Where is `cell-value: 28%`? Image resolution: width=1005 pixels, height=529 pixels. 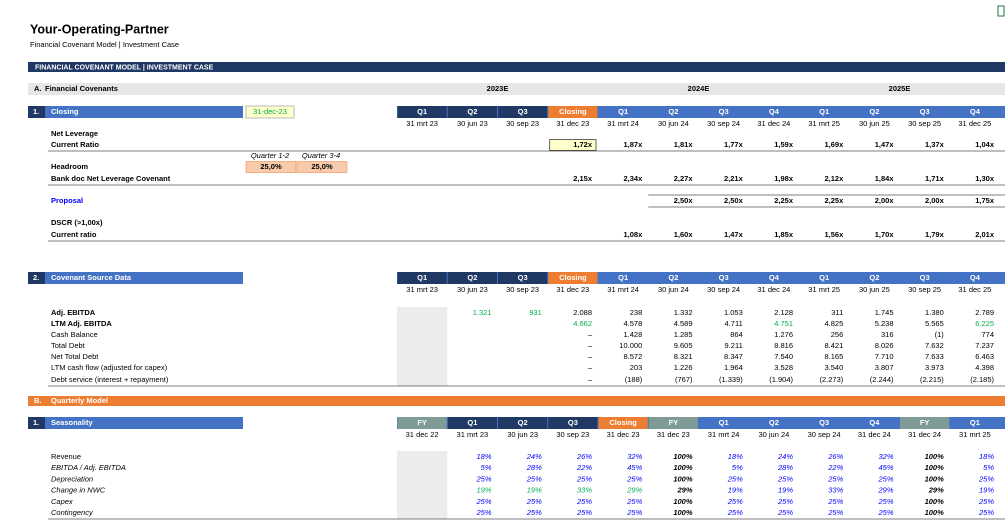
cell-value: 28% is located at coordinates (534, 467).